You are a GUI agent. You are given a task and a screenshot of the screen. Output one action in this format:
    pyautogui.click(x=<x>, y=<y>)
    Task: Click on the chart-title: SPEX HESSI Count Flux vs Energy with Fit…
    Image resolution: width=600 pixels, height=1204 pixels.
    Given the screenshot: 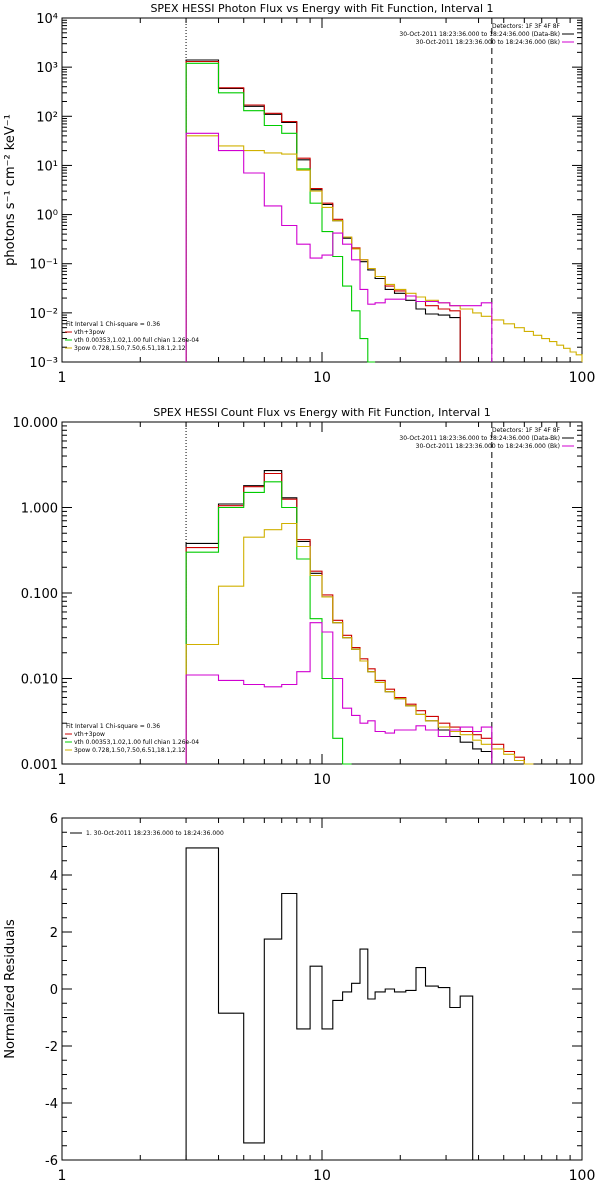 What is the action you would take?
    pyautogui.click(x=321, y=412)
    